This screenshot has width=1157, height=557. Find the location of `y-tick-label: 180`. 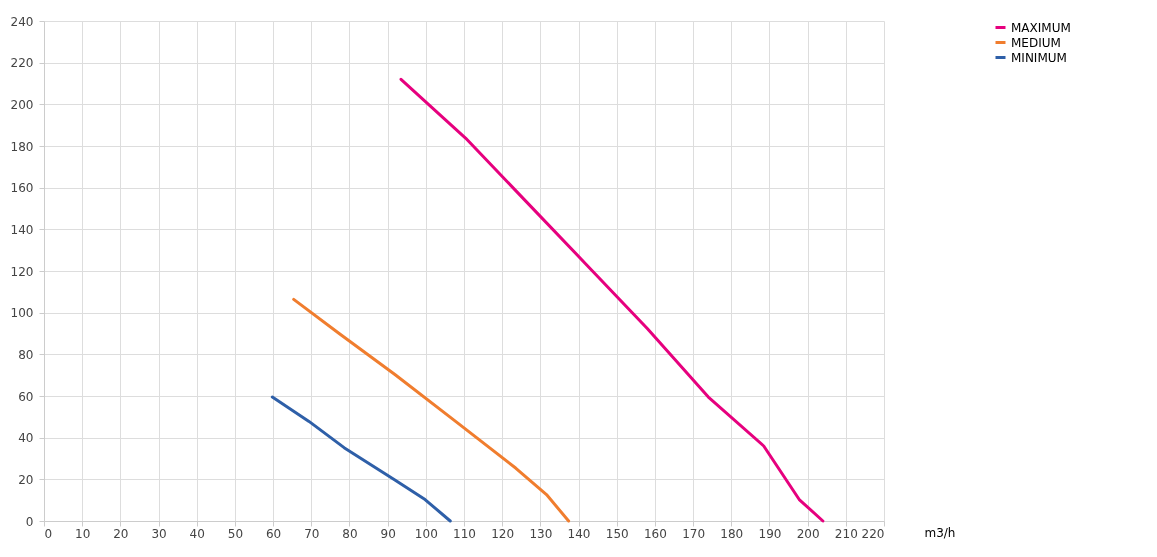

y-tick-label: 180 is located at coordinates (22, 146).